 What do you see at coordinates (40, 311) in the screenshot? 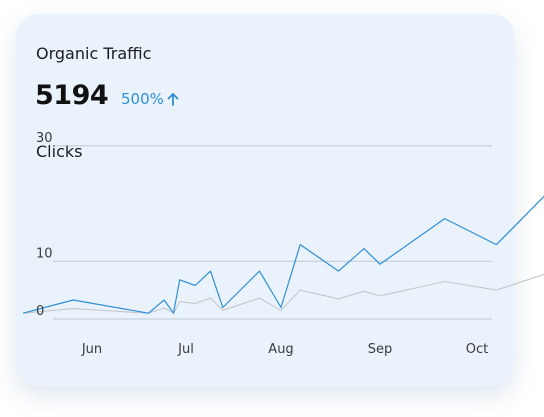
I see `y-tick-label: 0` at bounding box center [40, 311].